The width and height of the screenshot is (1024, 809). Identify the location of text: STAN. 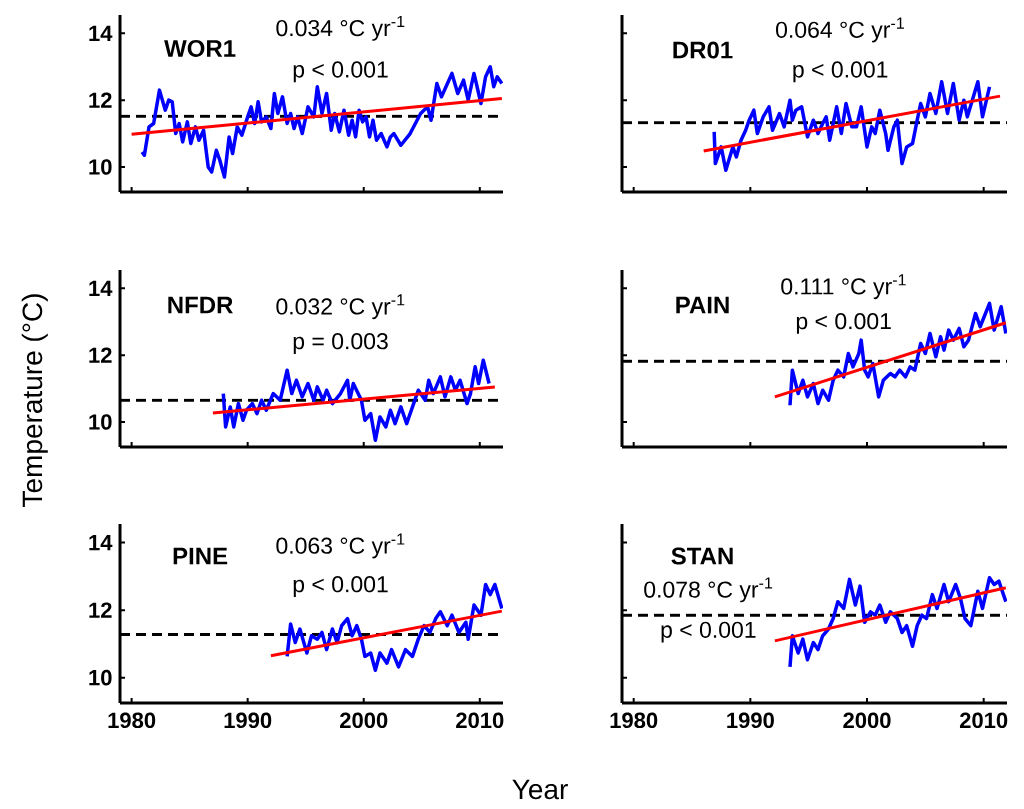
(702, 556).